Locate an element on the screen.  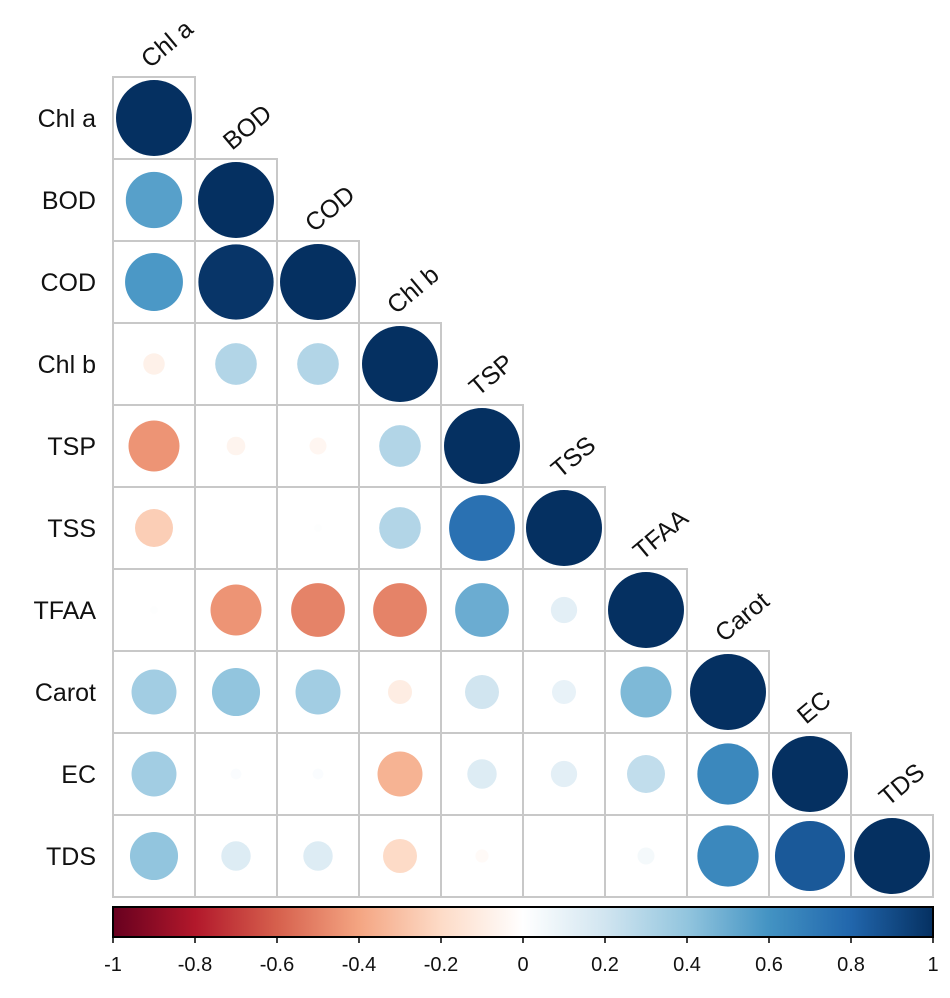
row-label: TSS is located at coordinates (71, 529).